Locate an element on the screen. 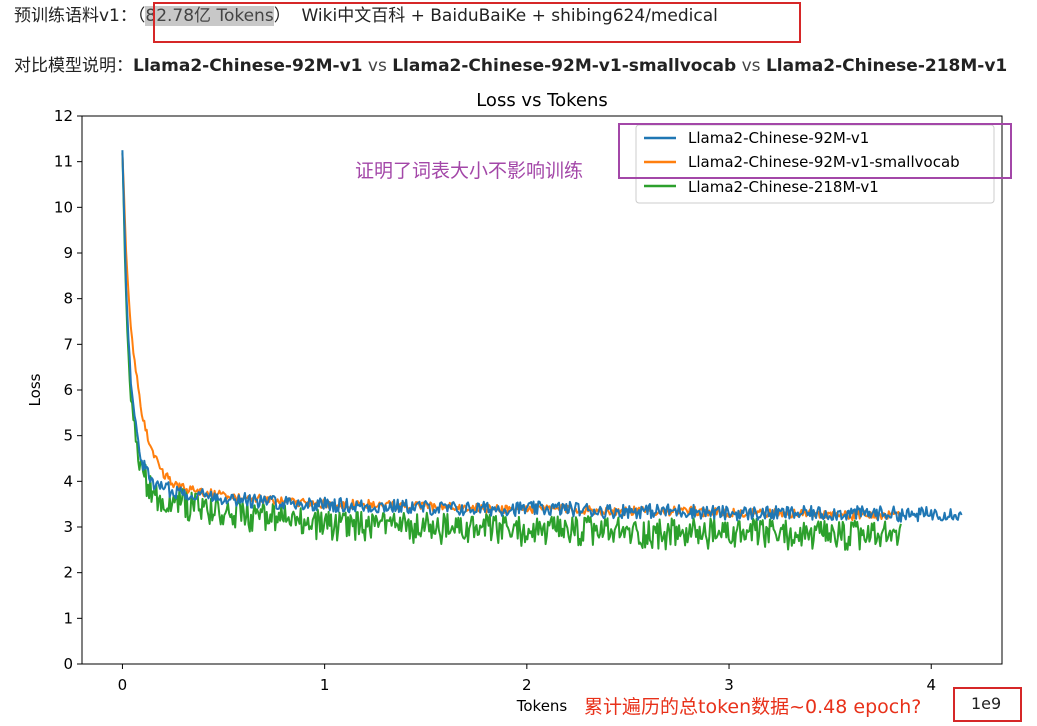 The image size is (1037, 726). y-tick-label-4: 4 is located at coordinates (68, 481).